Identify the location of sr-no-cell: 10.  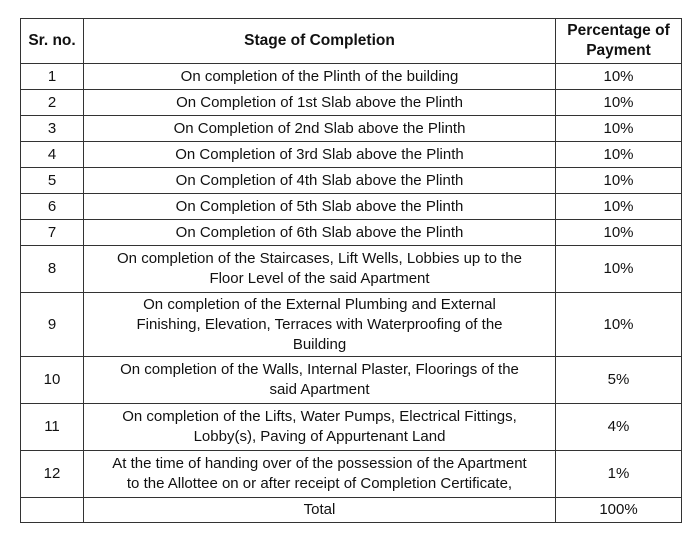
(52, 380).